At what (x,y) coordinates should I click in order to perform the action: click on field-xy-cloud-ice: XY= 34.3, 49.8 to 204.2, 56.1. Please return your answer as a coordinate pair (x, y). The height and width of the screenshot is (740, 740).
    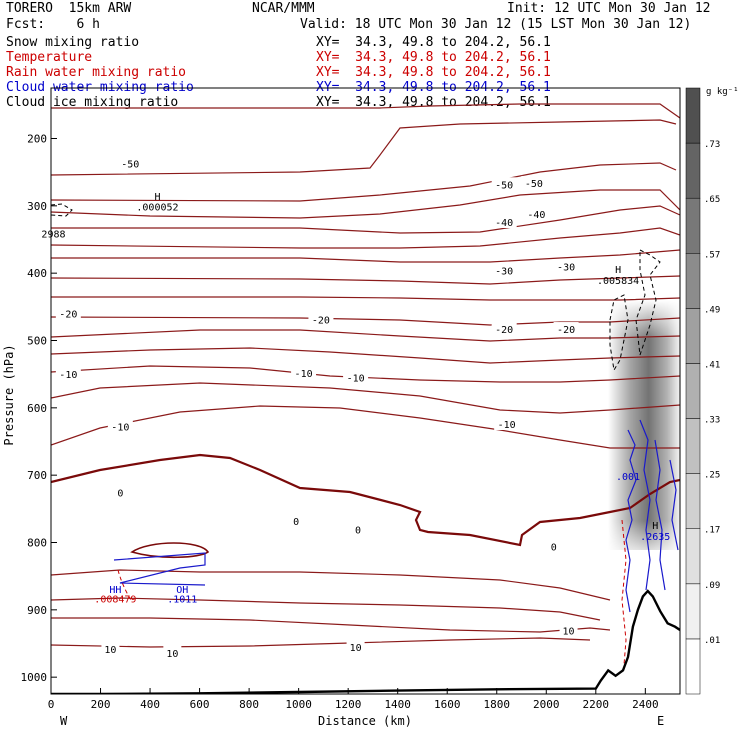
    Looking at the image, I should click on (433, 102).